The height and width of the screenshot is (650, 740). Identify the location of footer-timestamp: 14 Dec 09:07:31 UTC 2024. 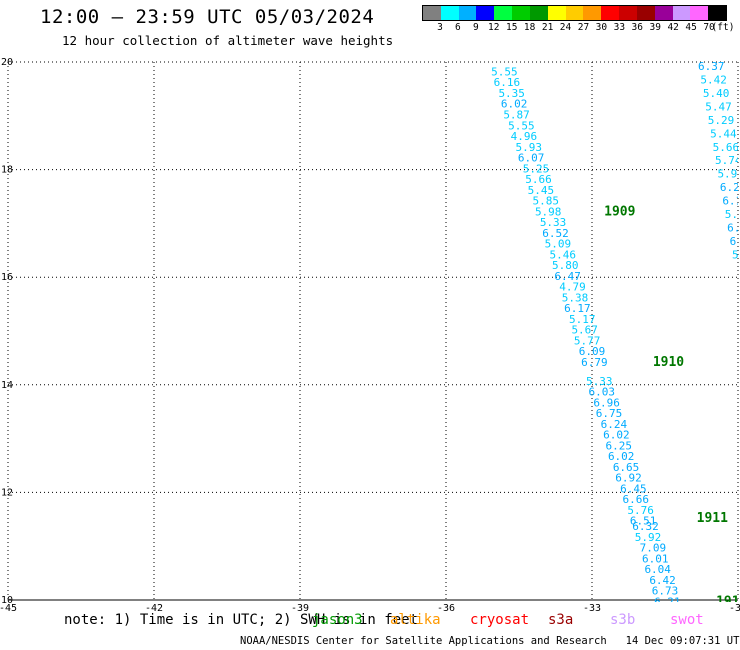
(682, 641).